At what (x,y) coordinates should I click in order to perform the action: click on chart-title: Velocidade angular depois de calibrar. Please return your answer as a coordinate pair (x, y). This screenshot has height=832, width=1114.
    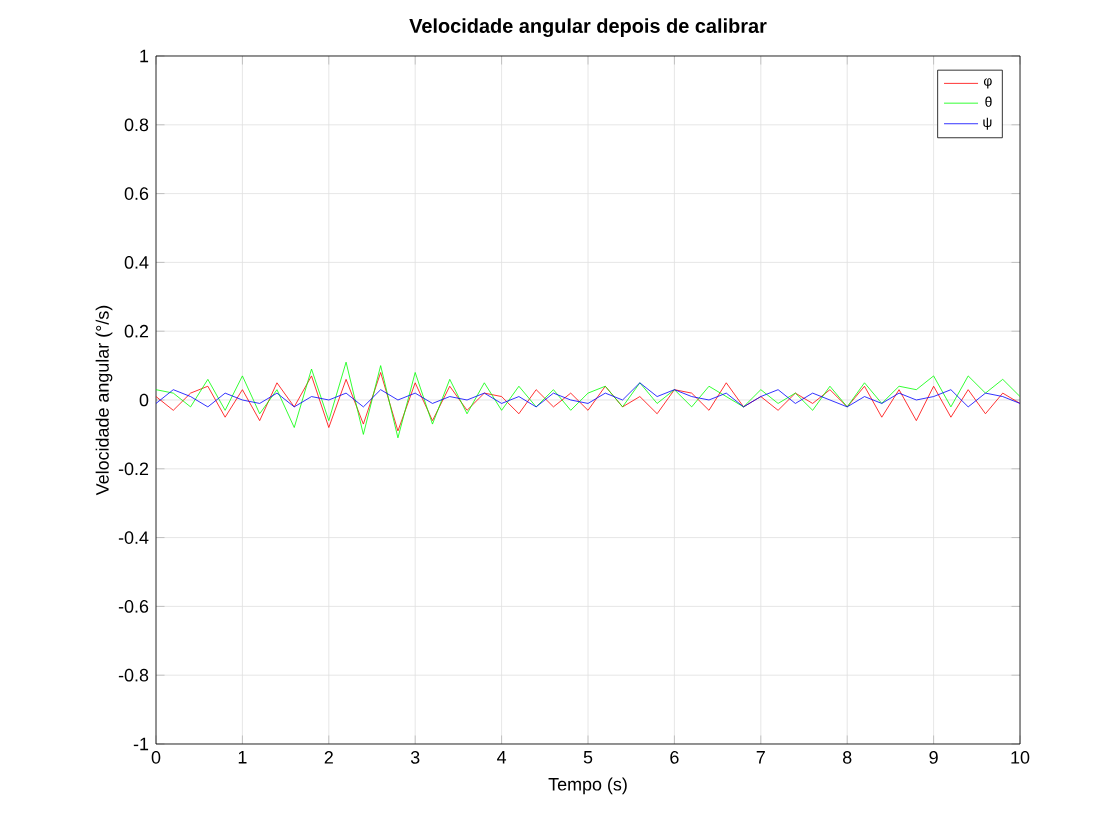
    Looking at the image, I should click on (588, 27).